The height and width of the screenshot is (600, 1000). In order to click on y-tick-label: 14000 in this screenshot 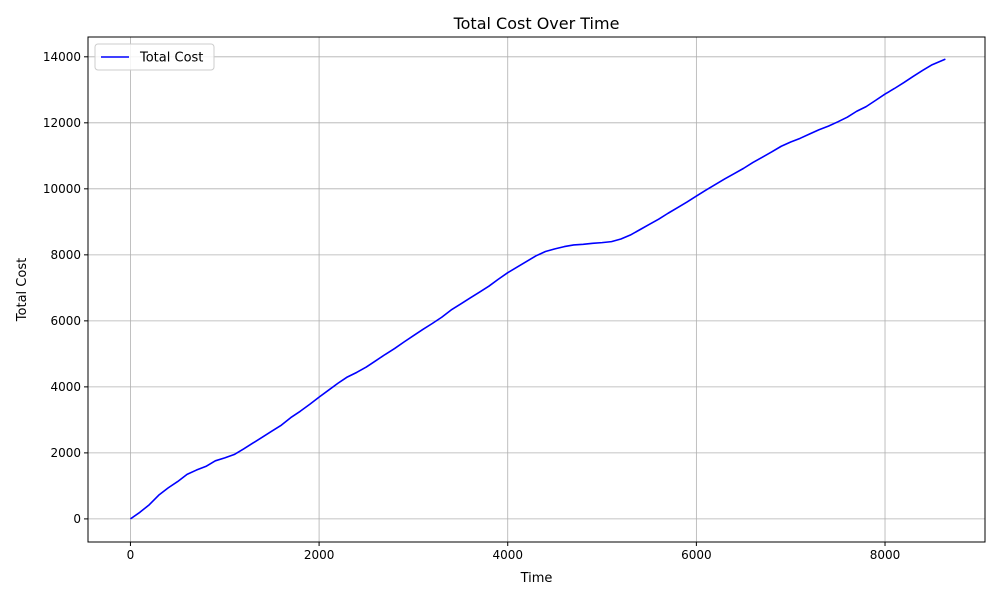, I will do `click(62, 57)`.